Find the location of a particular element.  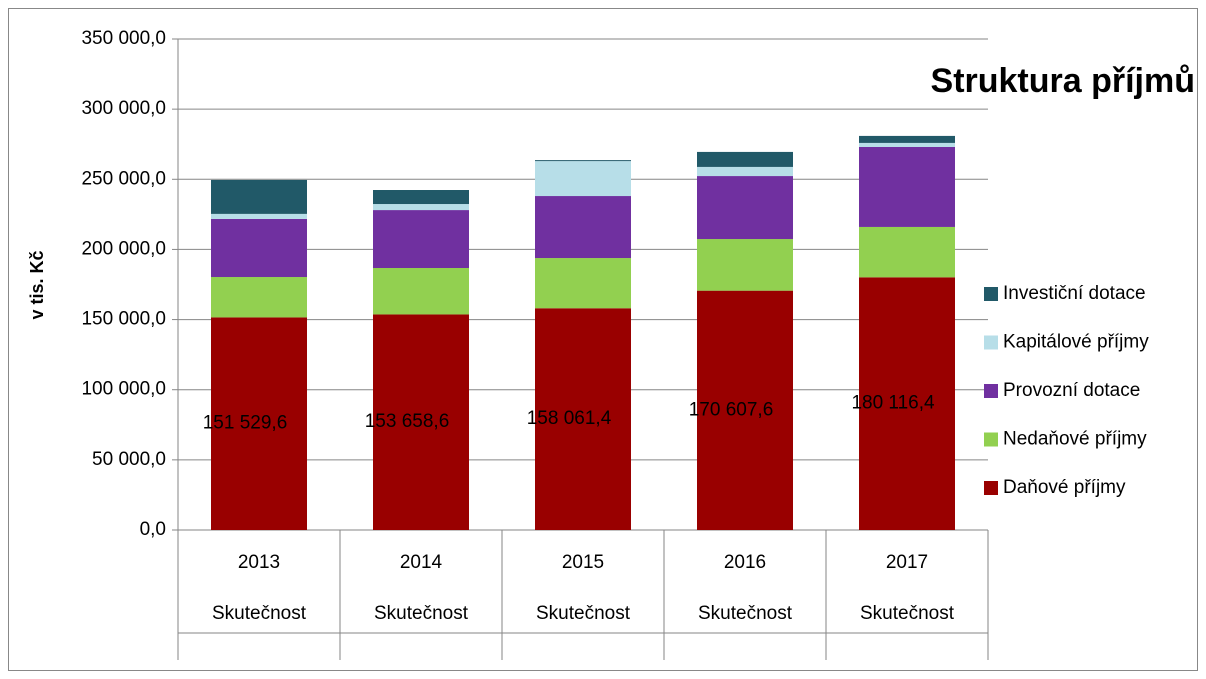

y-tick-label: 0,0 is located at coordinates (153, 529).